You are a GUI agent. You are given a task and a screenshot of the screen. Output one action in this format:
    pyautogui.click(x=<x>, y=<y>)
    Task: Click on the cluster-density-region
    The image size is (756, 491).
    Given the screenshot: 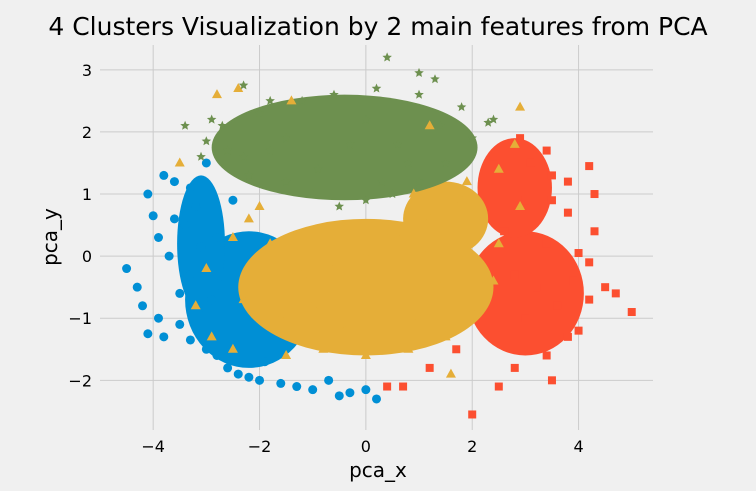 What is the action you would take?
    pyautogui.click(x=514, y=188)
    